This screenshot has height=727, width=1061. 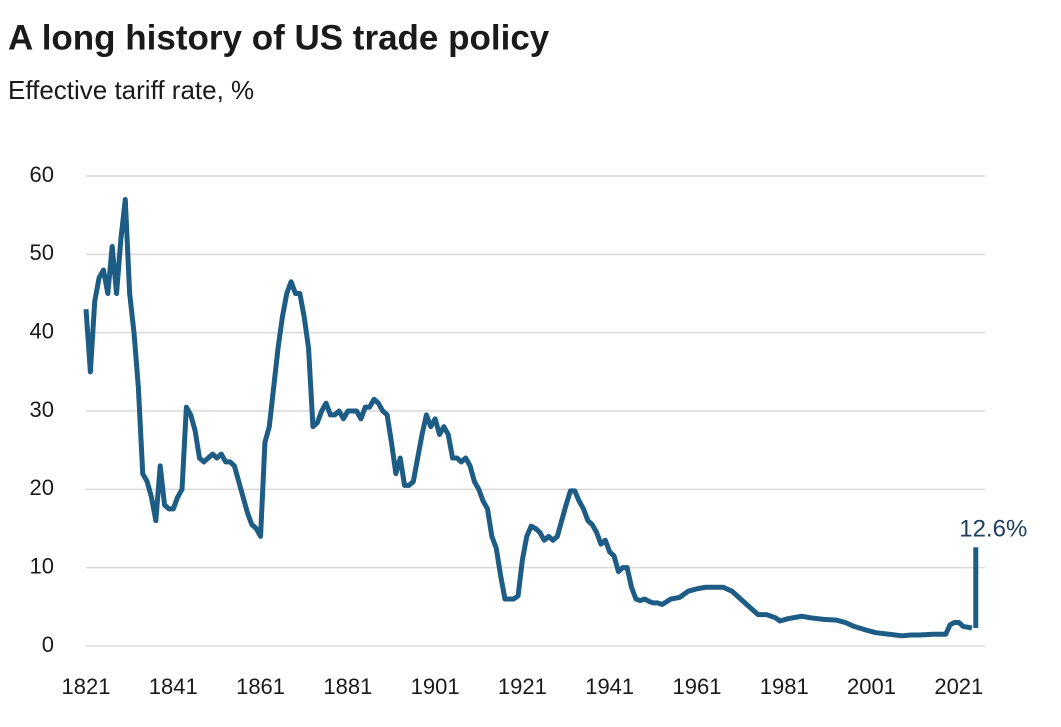 What do you see at coordinates (958, 686) in the screenshot?
I see `x-tick-label: 2021` at bounding box center [958, 686].